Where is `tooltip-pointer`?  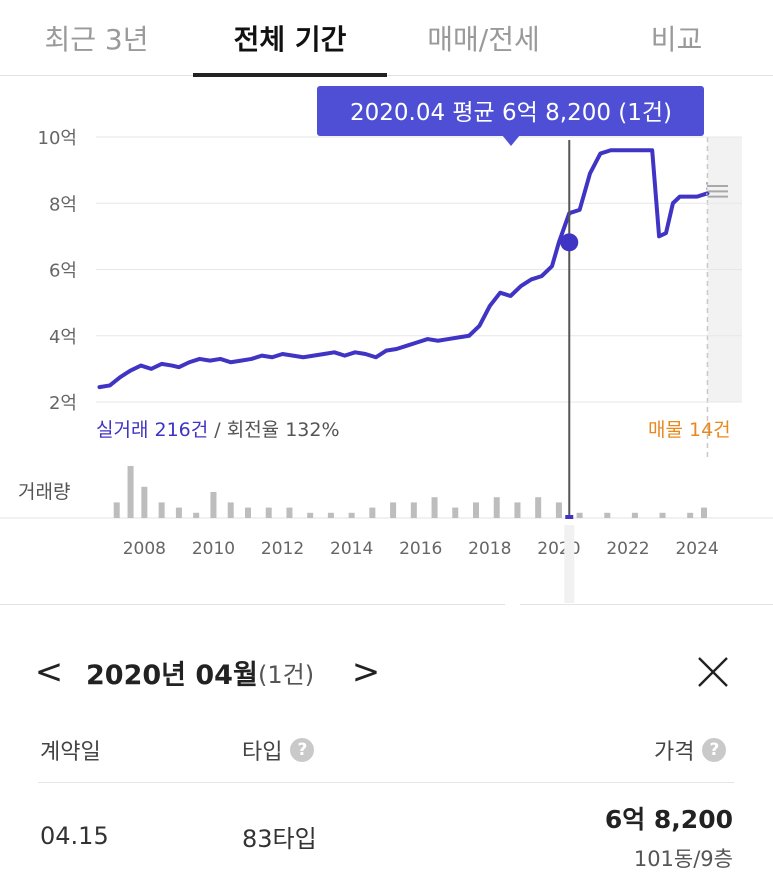
tooltip-pointer is located at coordinates (511, 140).